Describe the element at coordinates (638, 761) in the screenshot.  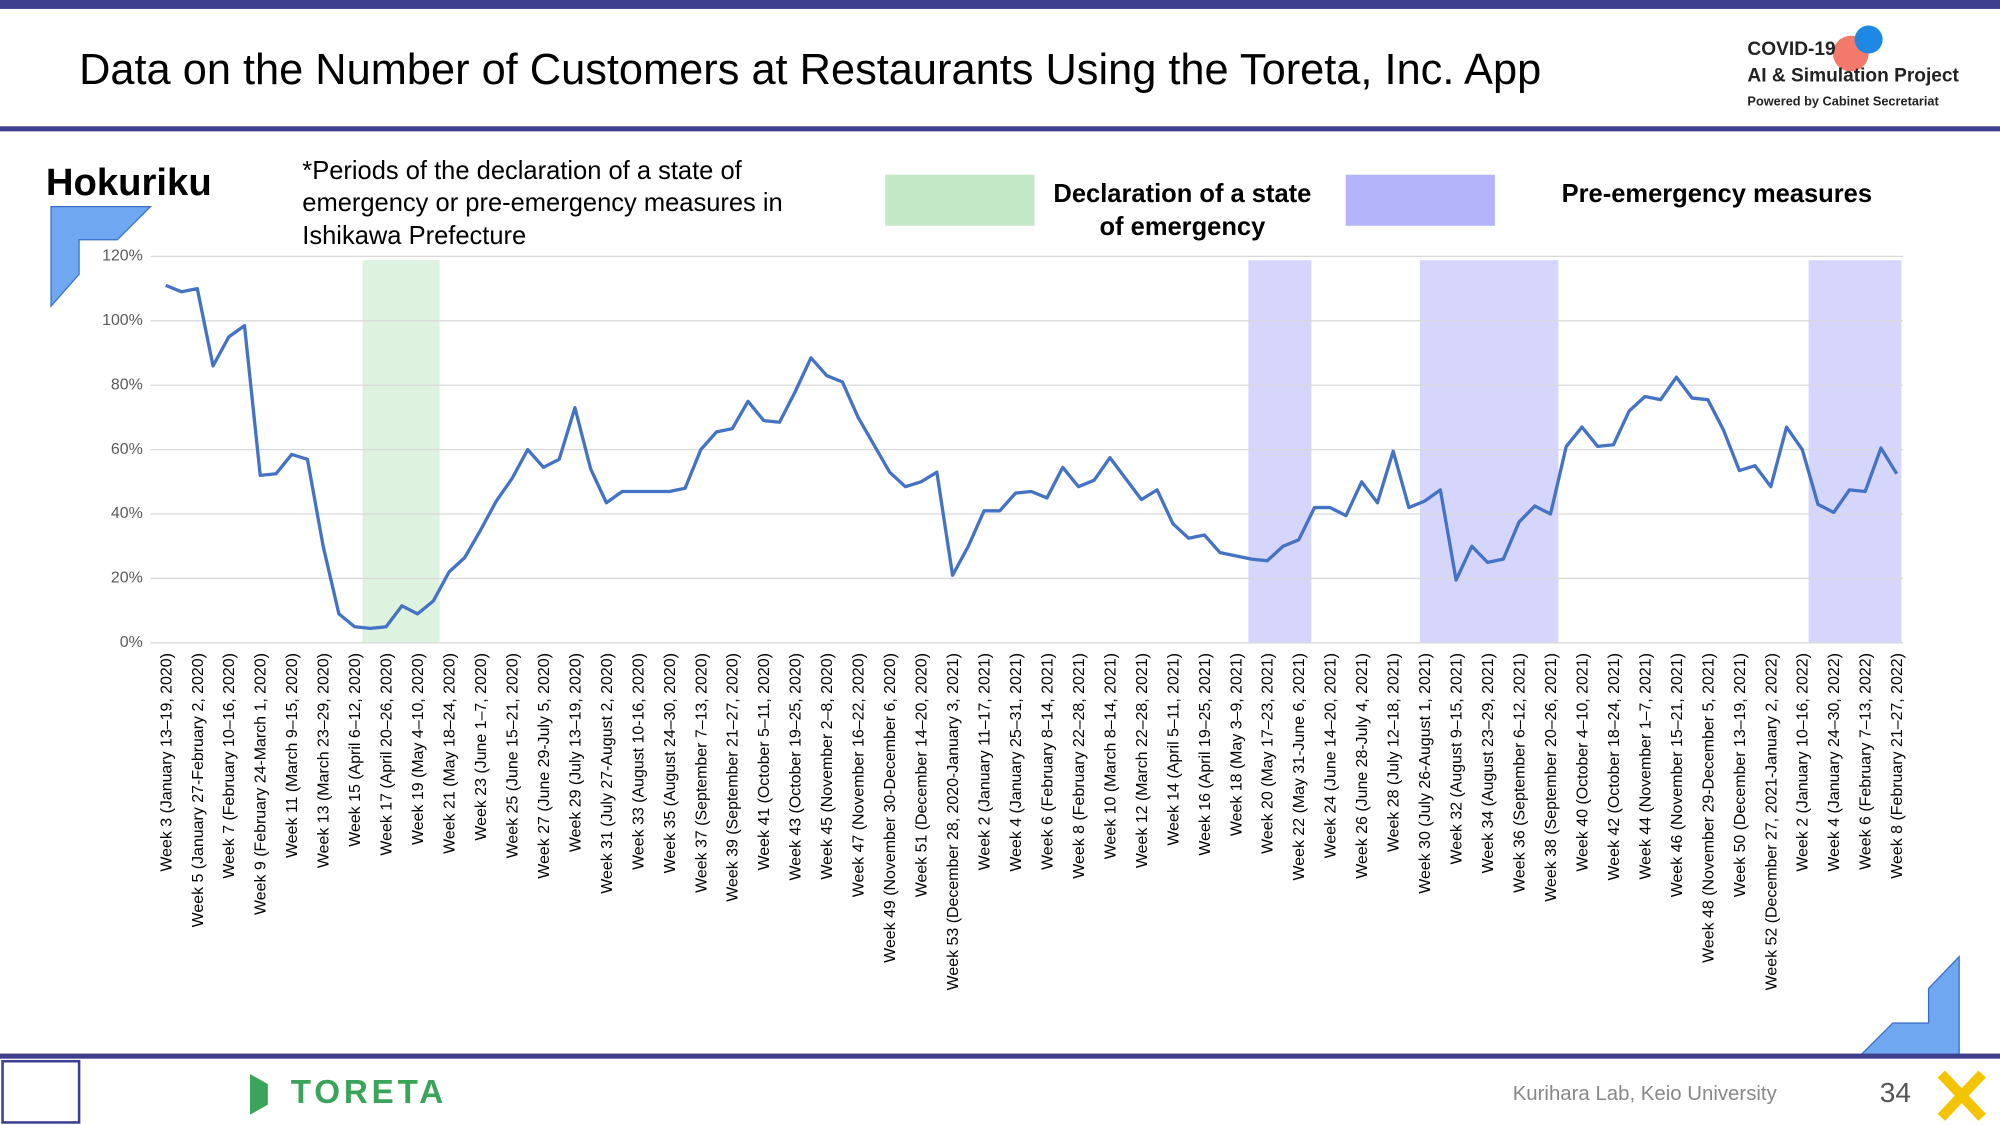
I see `x-tick-label: Week 33 (August 10-16, 2020)` at that location.